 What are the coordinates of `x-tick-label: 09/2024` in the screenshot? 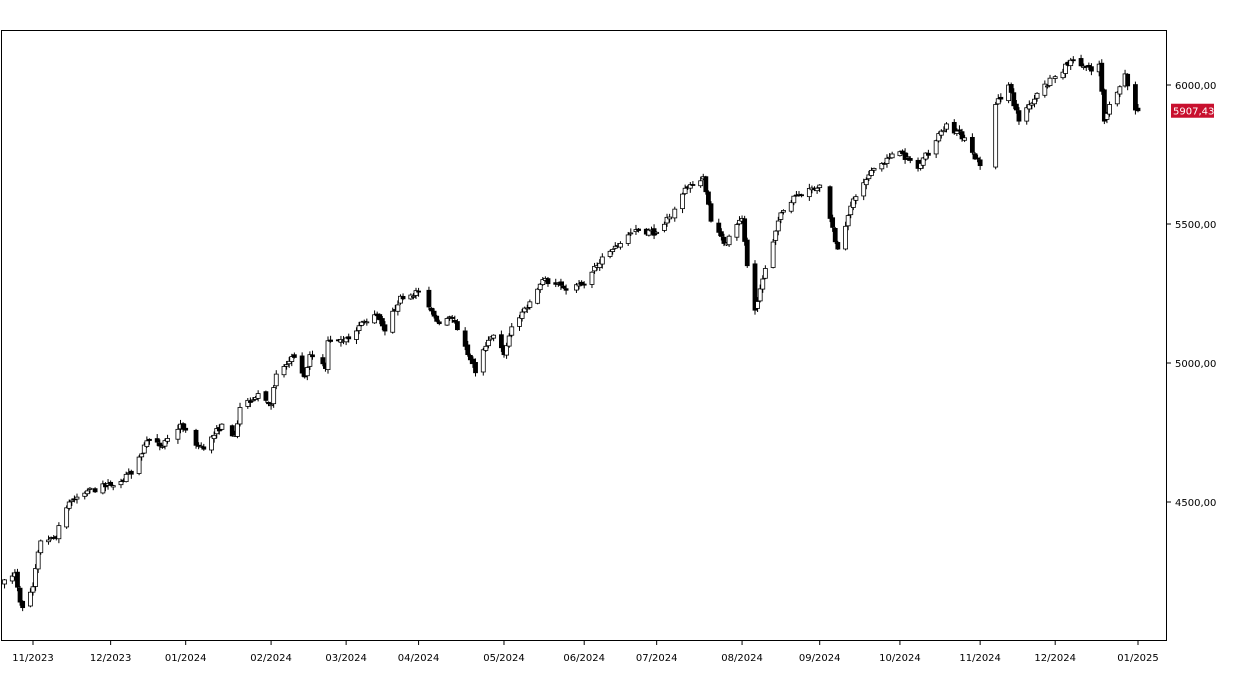 It's located at (820, 658).